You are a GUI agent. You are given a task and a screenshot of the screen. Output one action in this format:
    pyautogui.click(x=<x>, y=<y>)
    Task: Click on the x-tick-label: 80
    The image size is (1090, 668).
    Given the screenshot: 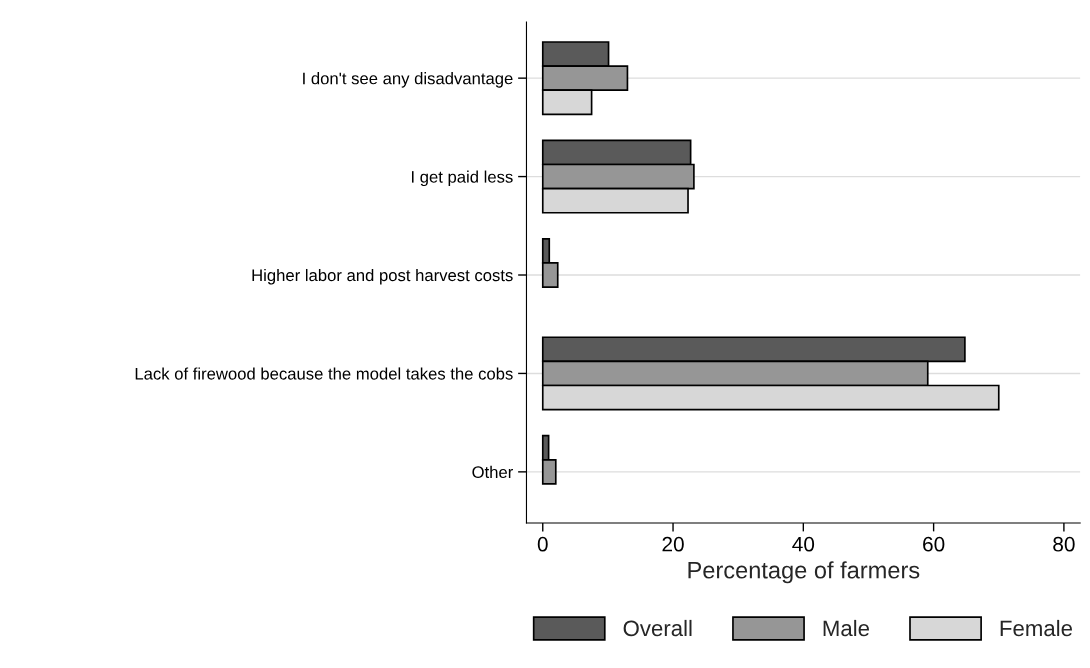 What is the action you would take?
    pyautogui.click(x=1064, y=544)
    